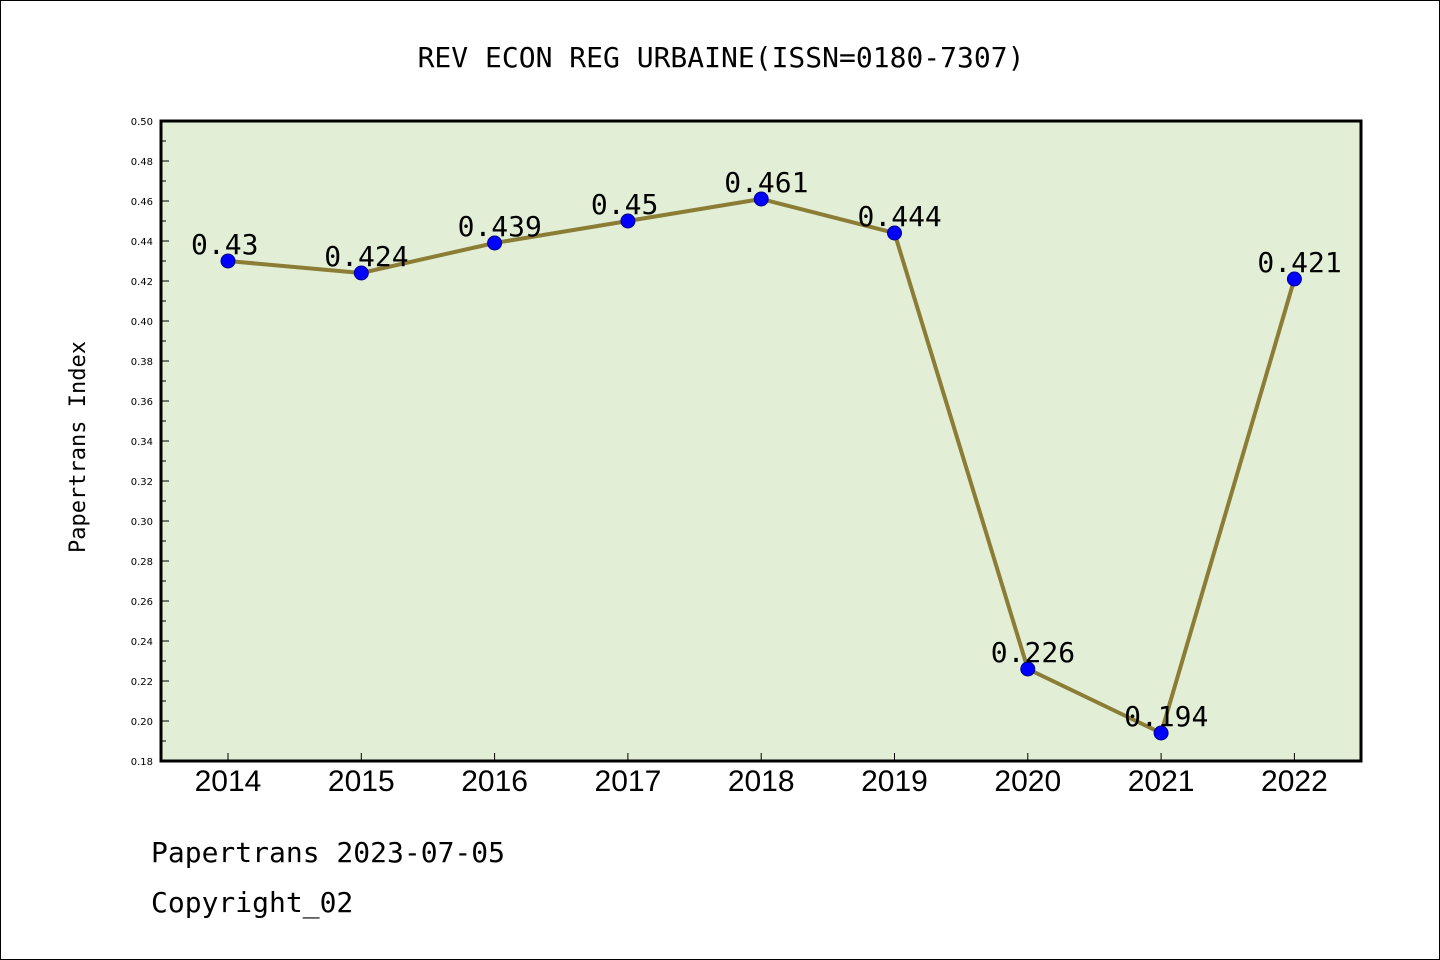 The height and width of the screenshot is (960, 1440). I want to click on y-tick-label: 0.42, so click(142, 282).